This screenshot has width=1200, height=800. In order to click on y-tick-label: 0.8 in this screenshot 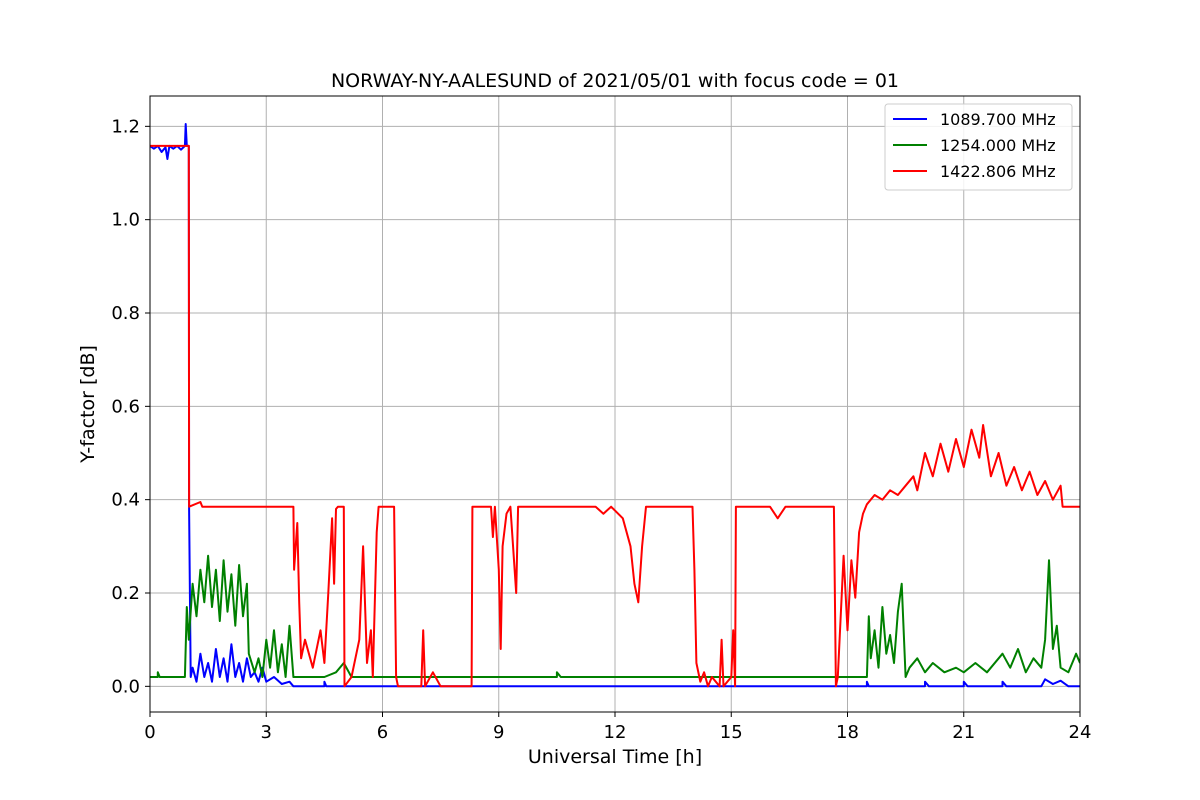, I will do `click(125, 313)`.